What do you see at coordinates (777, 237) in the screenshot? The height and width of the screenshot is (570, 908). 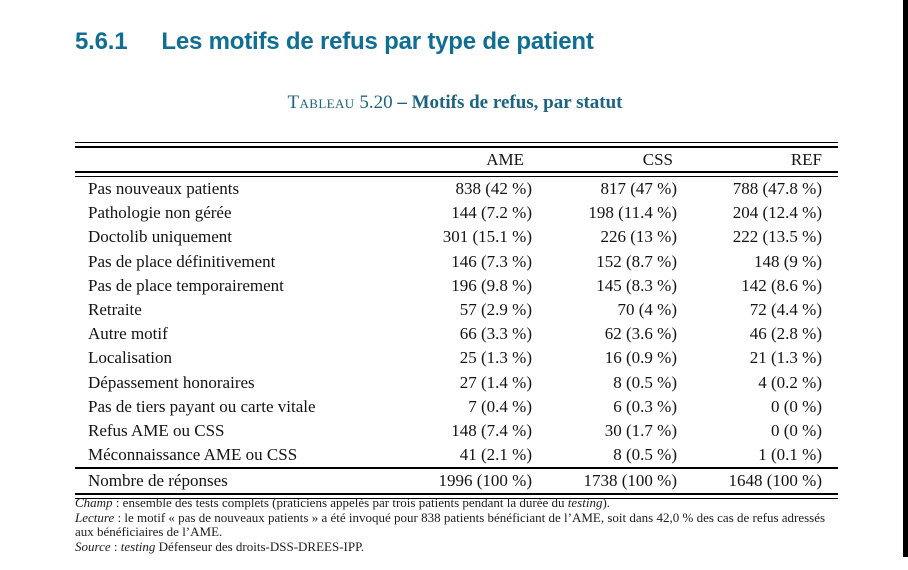 I see `row-ref-value: 222 (13.5 %)` at bounding box center [777, 237].